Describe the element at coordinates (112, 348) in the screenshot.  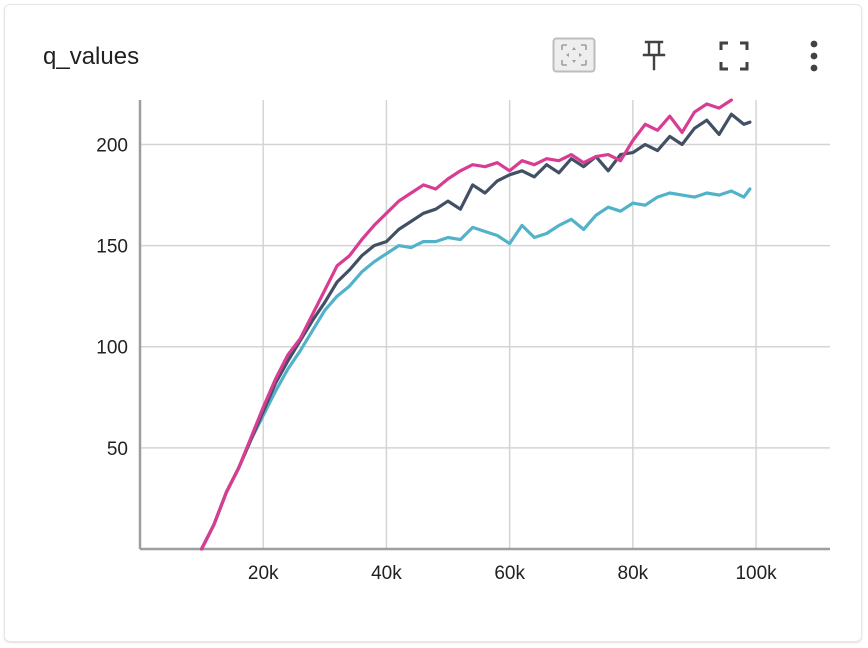
I see `y-tick-label: 100` at that location.